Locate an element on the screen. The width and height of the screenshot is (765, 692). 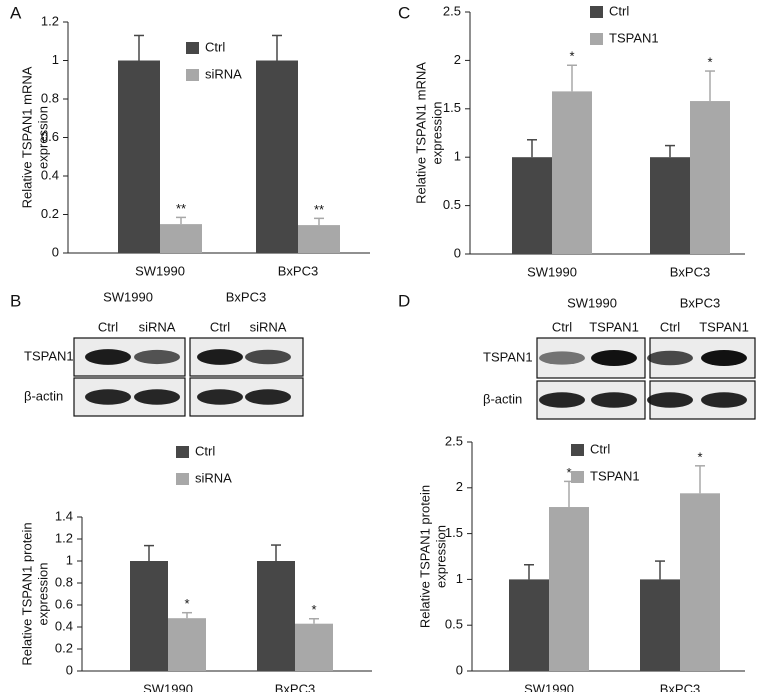
y-axis-label: Relative TSPAN1 protein is located at coordinates (26, 593).